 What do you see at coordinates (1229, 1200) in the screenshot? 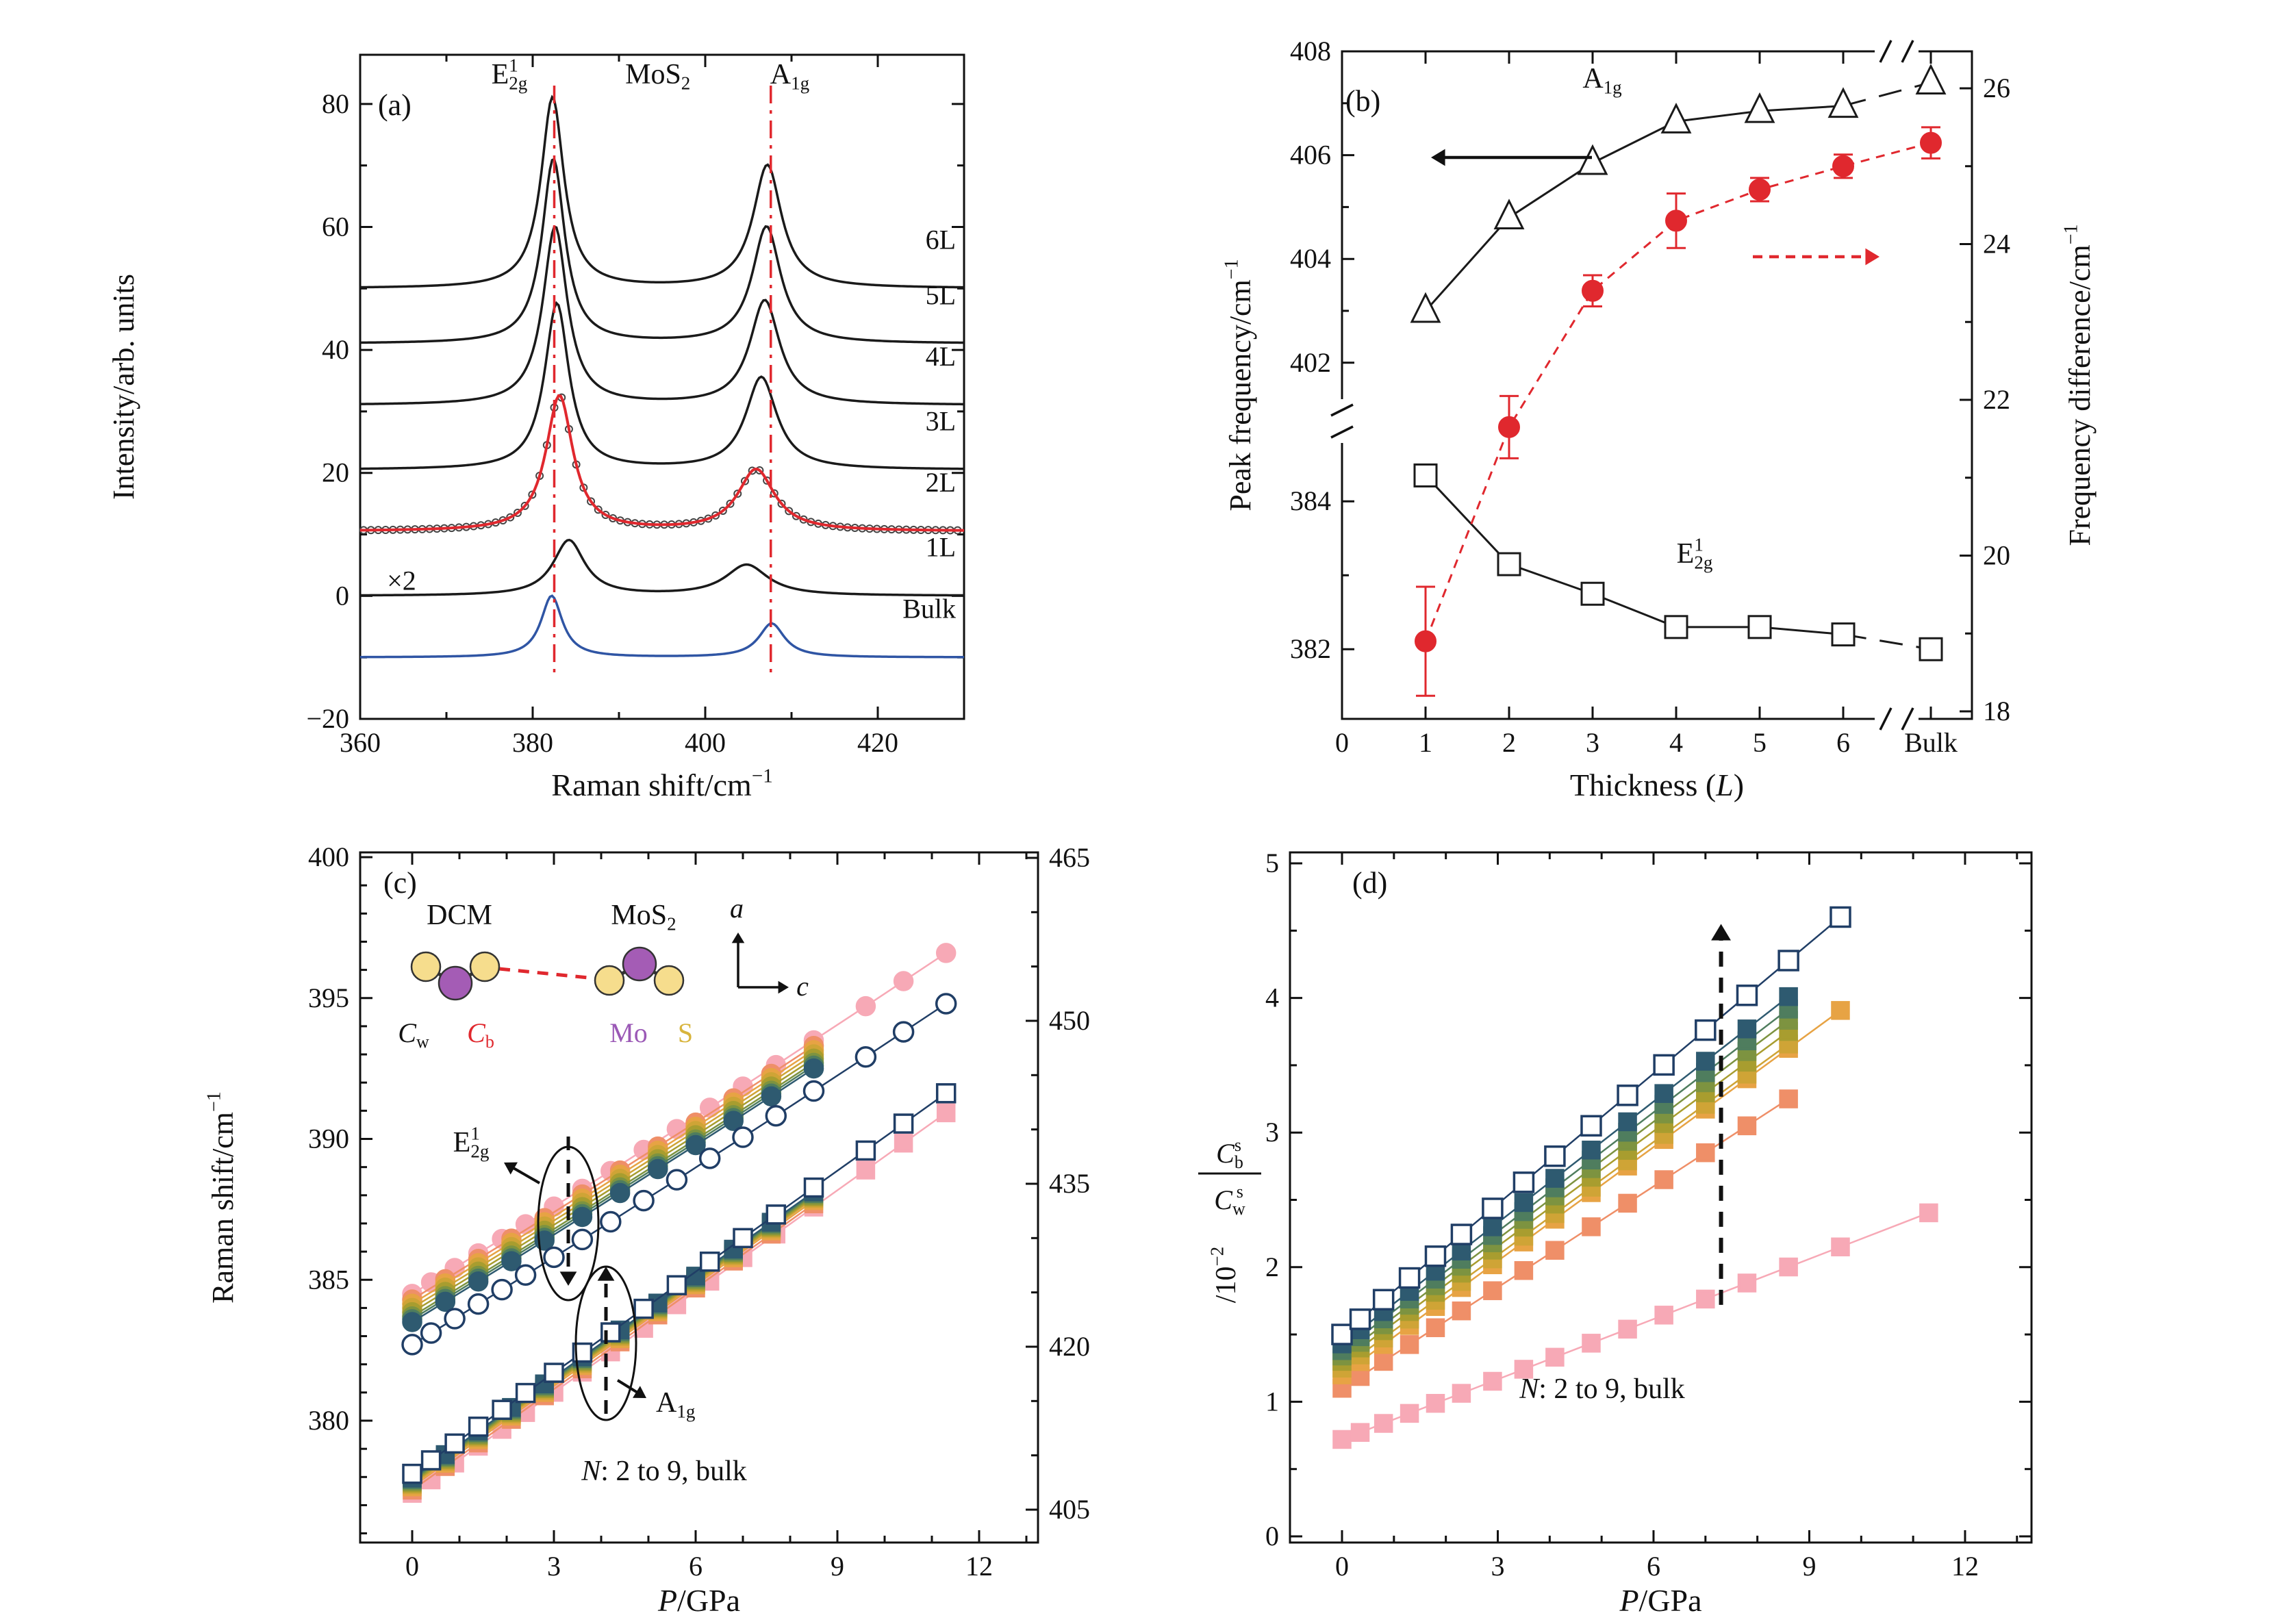
I see `svg-text: Cws` at bounding box center [1229, 1200].